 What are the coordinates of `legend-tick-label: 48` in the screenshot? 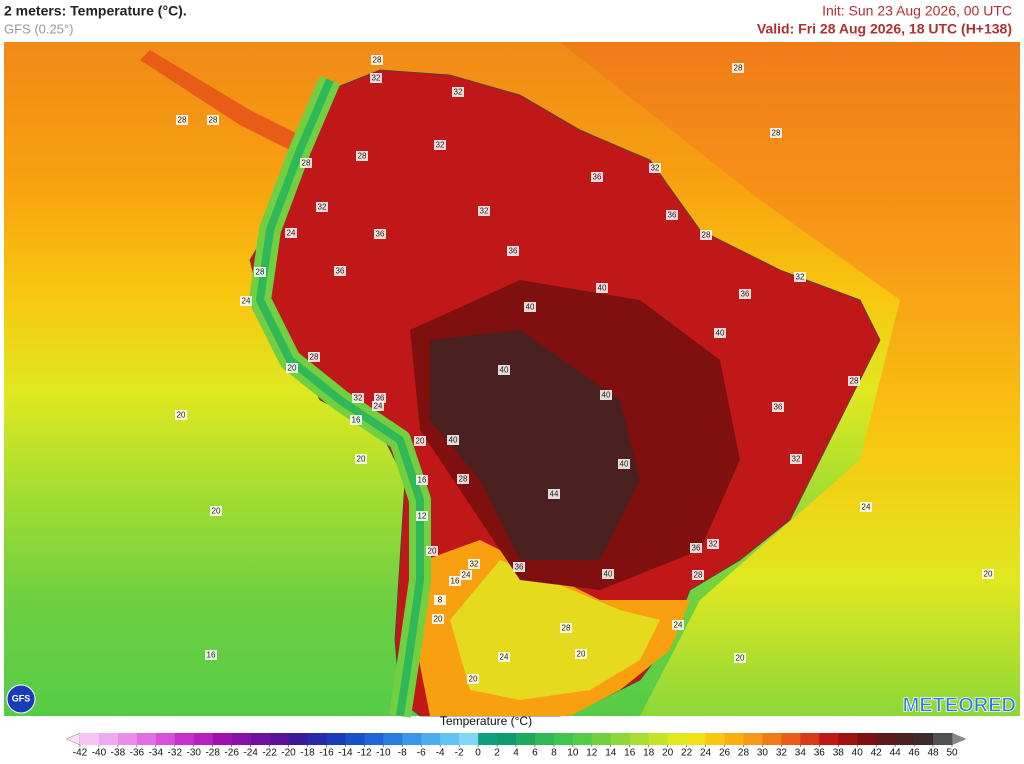 It's located at (933, 753).